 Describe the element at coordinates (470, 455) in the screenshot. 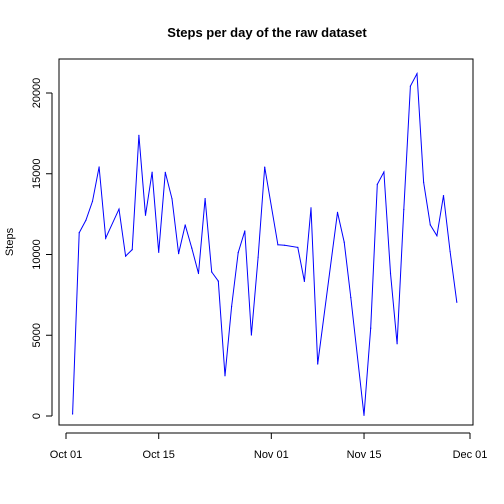

I see `x-tick-label: Dec 01` at that location.